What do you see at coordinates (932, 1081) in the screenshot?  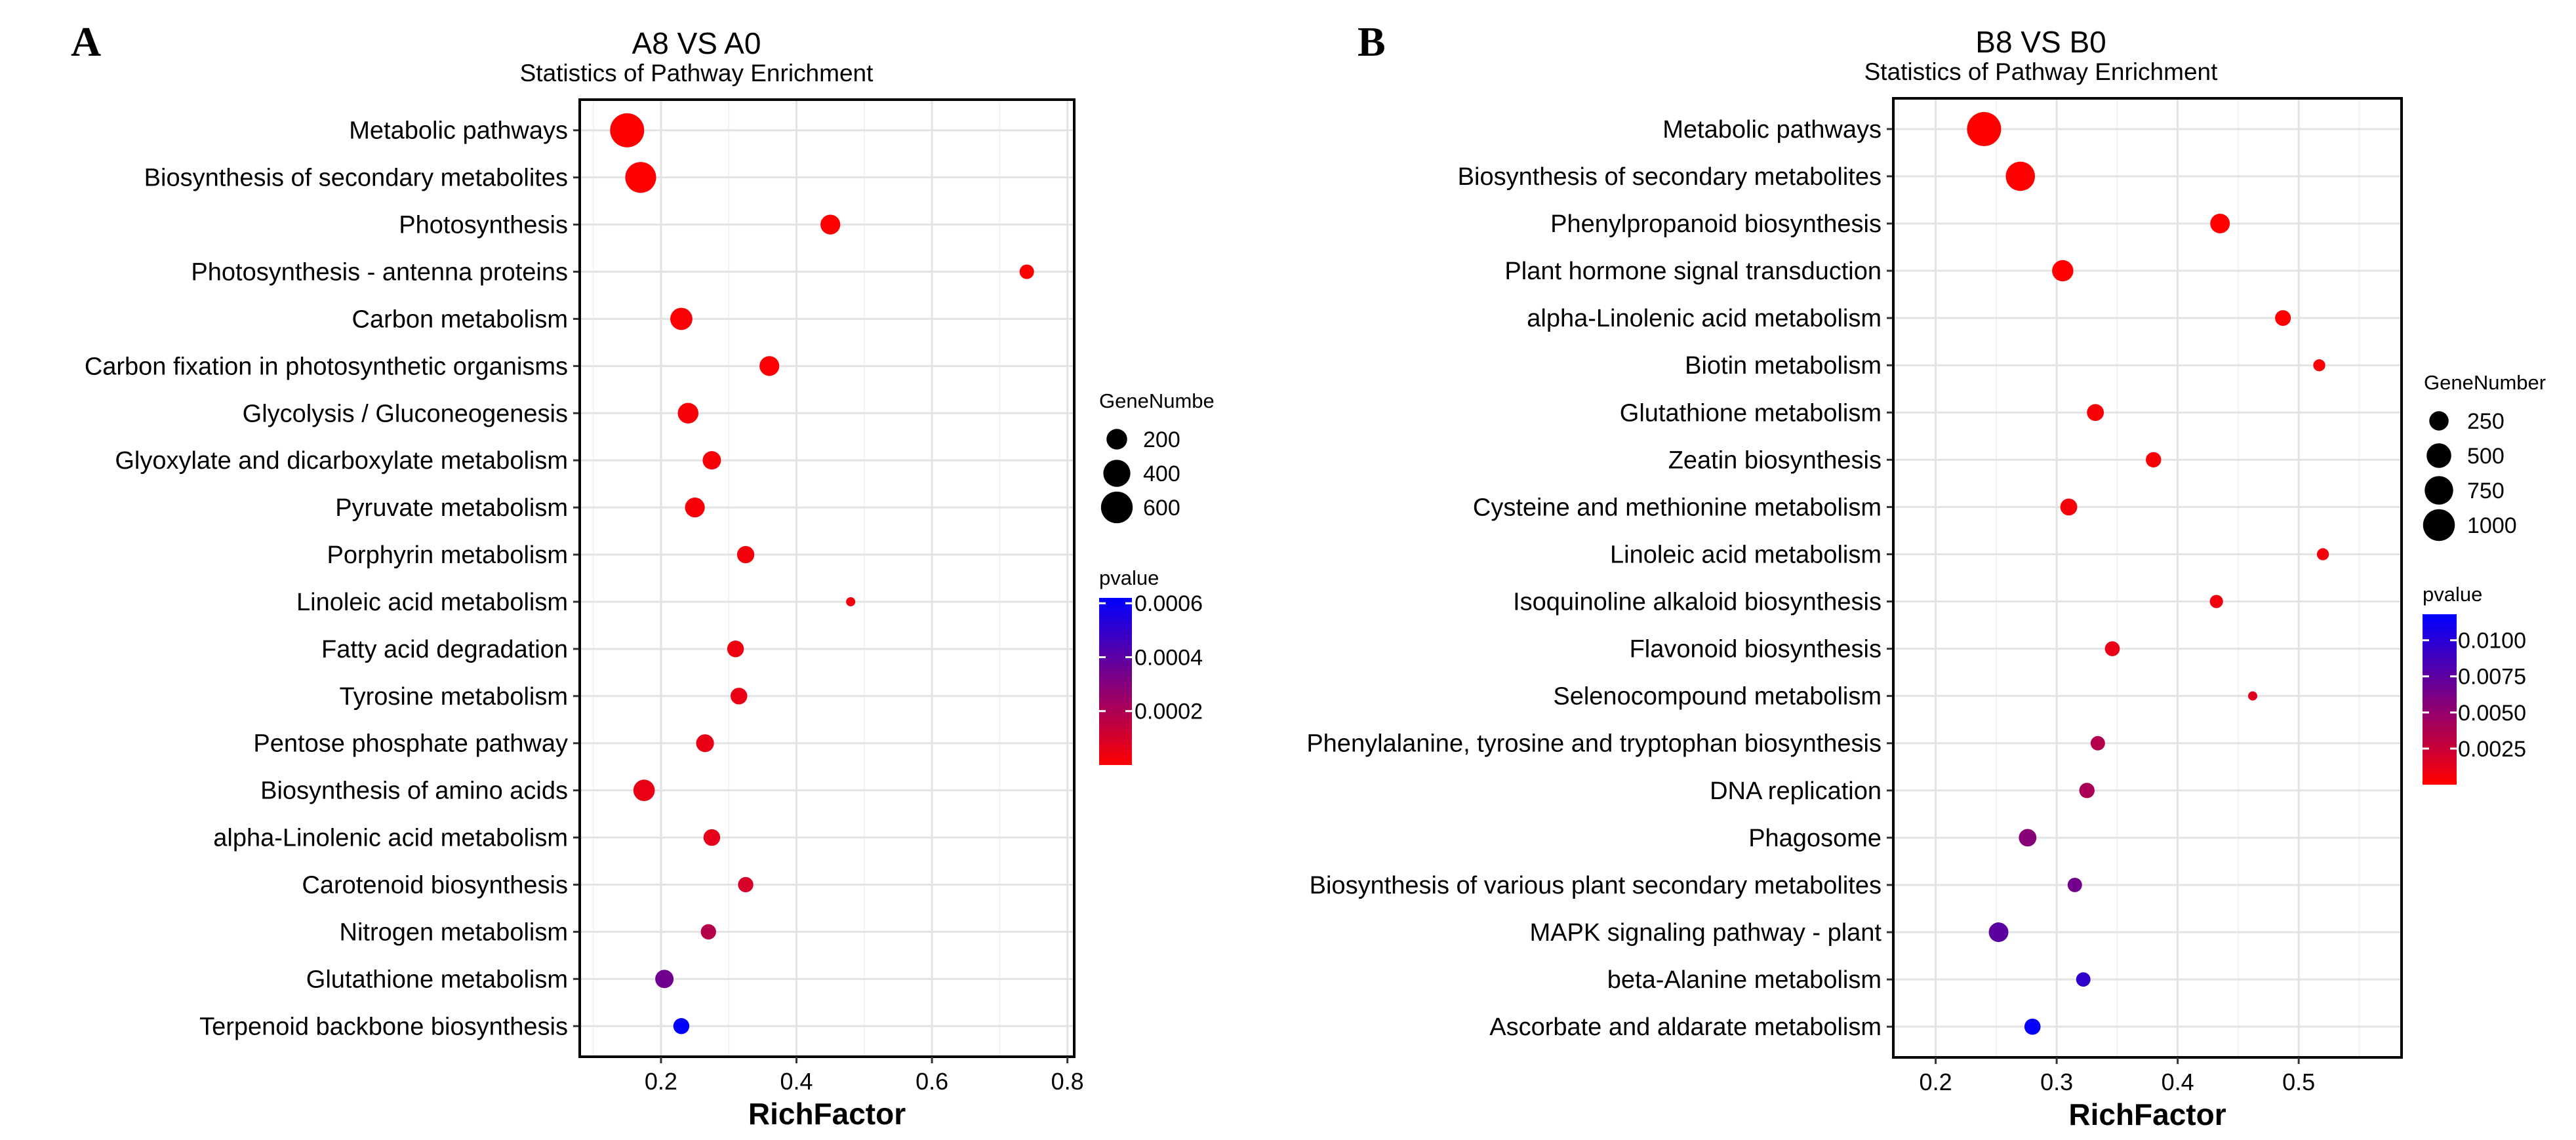 I see `x-tick-label: 0.6` at bounding box center [932, 1081].